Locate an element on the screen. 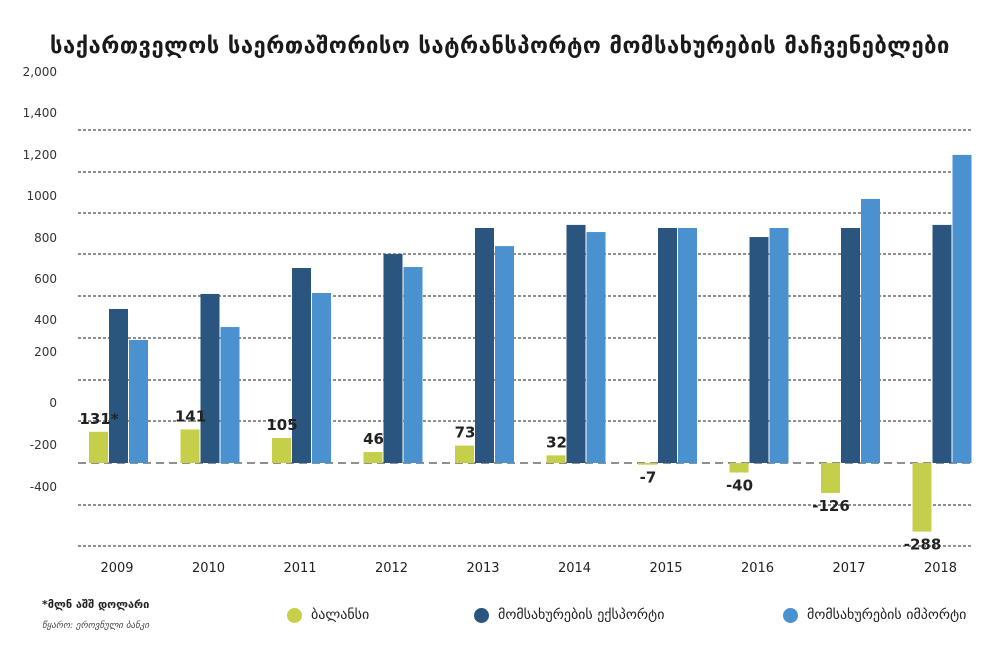 This screenshot has height=654, width=1000. data-label: 32 is located at coordinates (556, 442).